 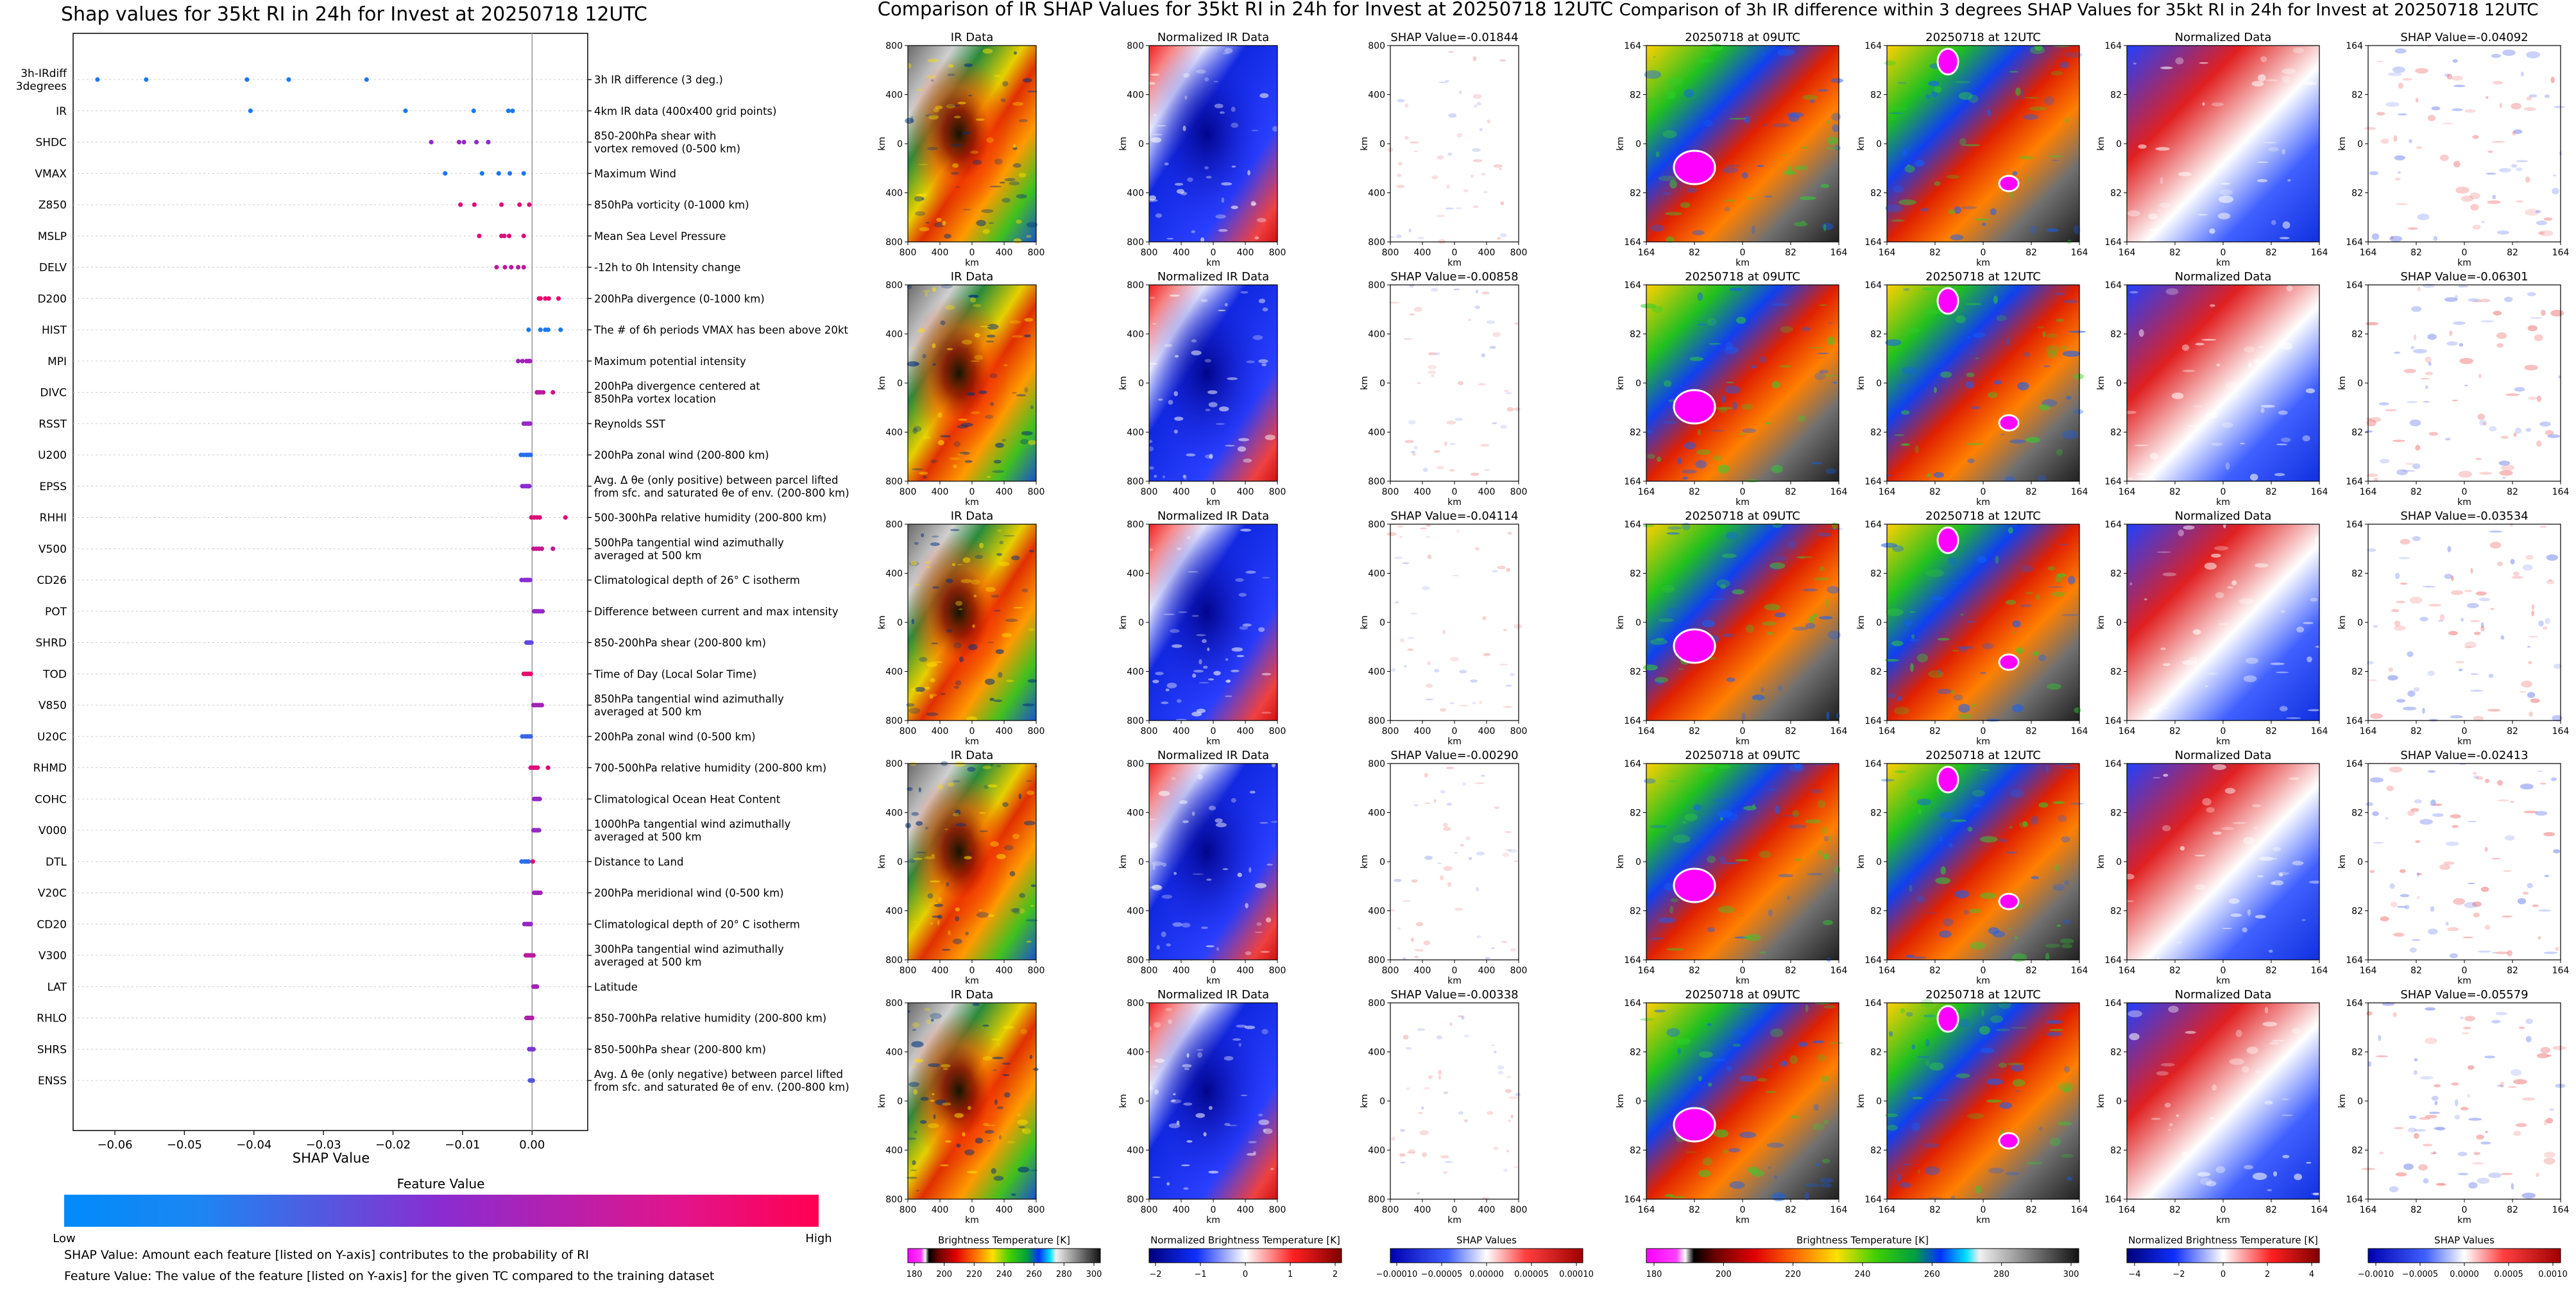 What do you see at coordinates (463, 1145) in the screenshot?
I see `x-tick-label: −0.01` at bounding box center [463, 1145].